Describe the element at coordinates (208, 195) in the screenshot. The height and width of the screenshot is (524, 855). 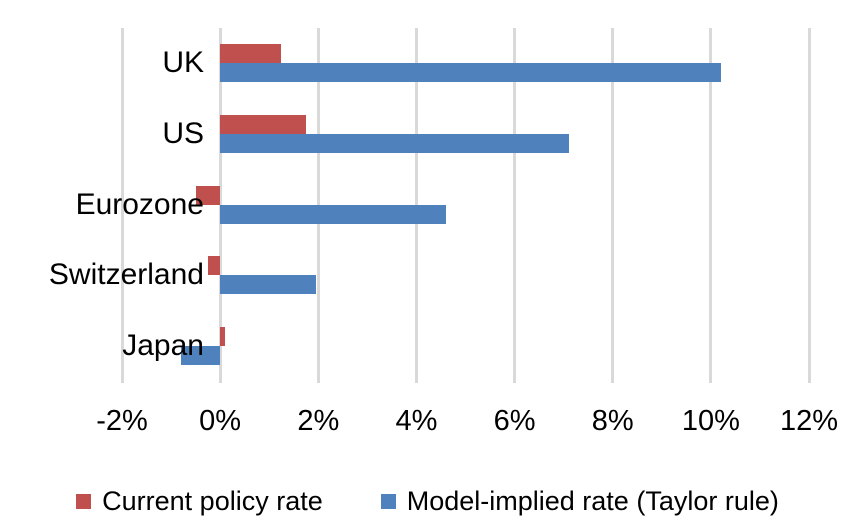
I see `bar-eurozone-policy-rate` at that location.